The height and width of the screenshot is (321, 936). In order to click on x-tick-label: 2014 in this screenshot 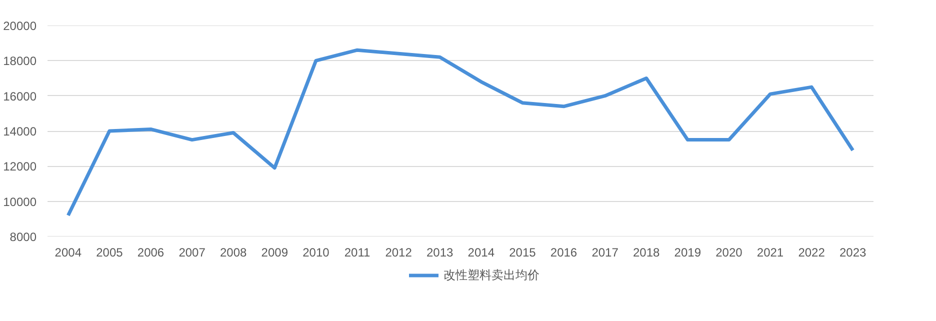, I will do `click(481, 253)`.